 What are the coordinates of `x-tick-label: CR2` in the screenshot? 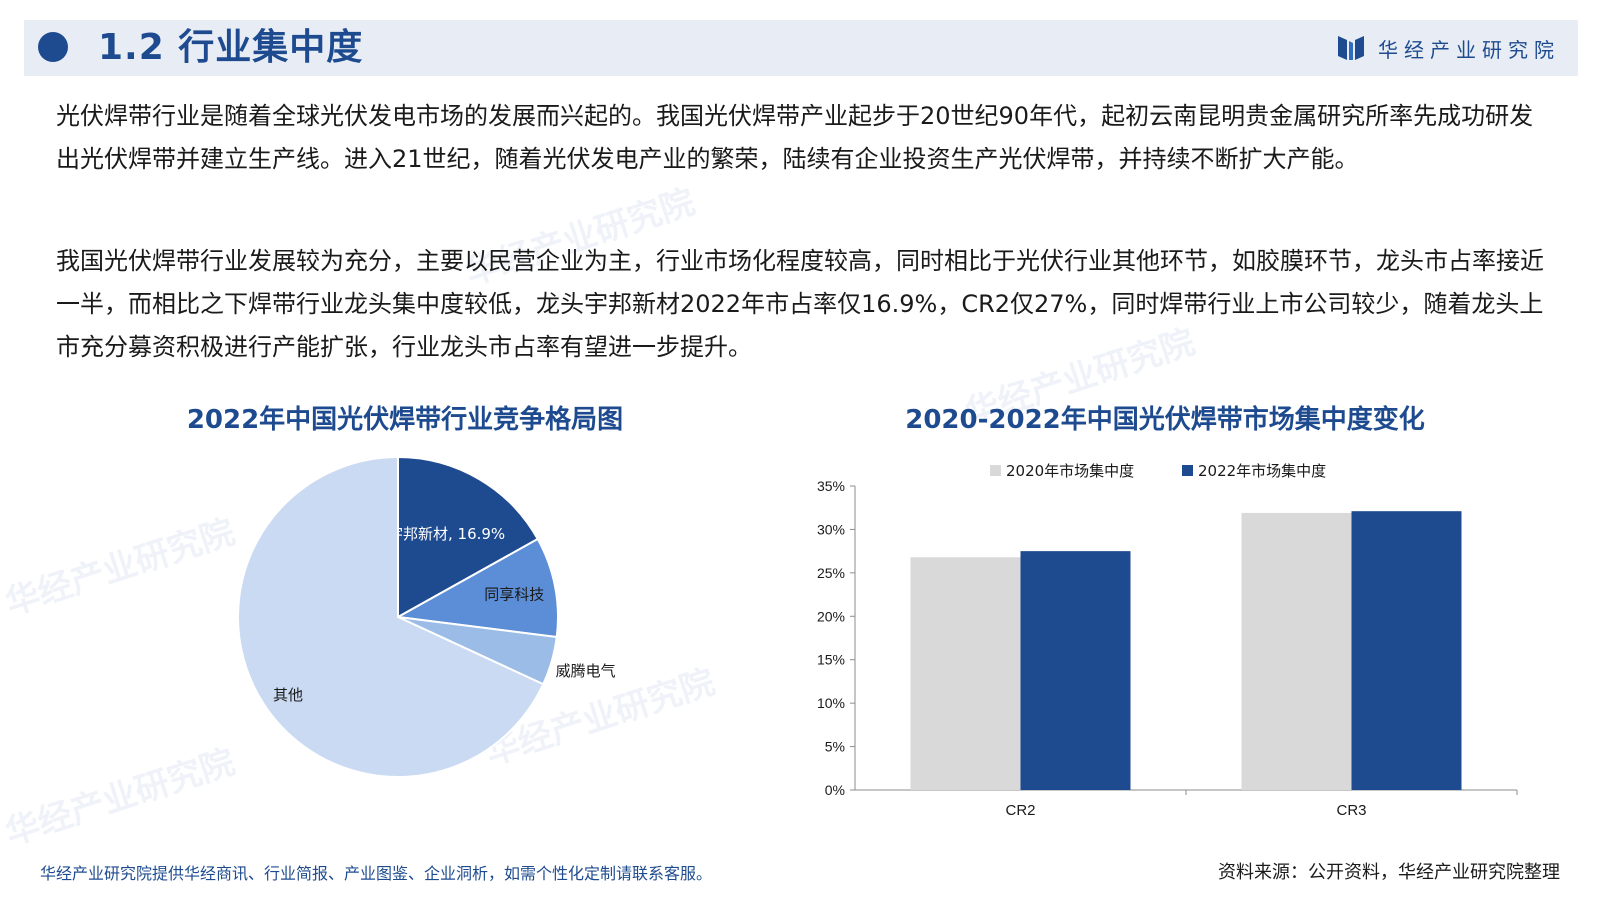 It's located at (1020, 810).